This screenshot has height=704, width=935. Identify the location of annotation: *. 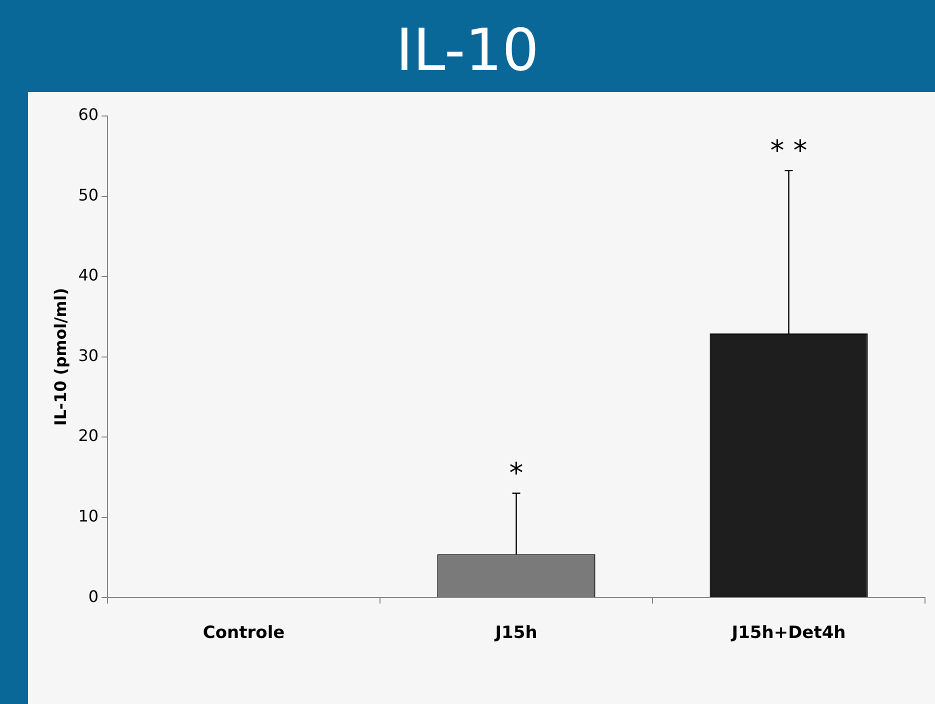
(516, 473).